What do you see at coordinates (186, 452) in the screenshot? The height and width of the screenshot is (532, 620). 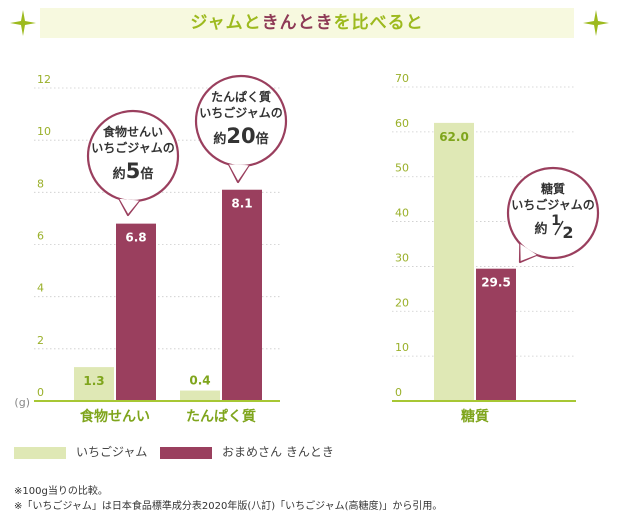 I see `legend-swatch-kintoki` at bounding box center [186, 452].